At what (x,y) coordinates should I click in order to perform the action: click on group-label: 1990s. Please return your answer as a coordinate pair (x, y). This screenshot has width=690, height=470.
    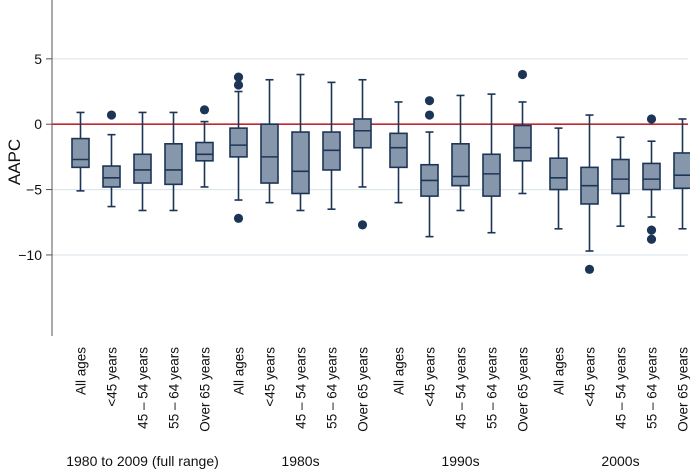
    Looking at the image, I should click on (460, 461).